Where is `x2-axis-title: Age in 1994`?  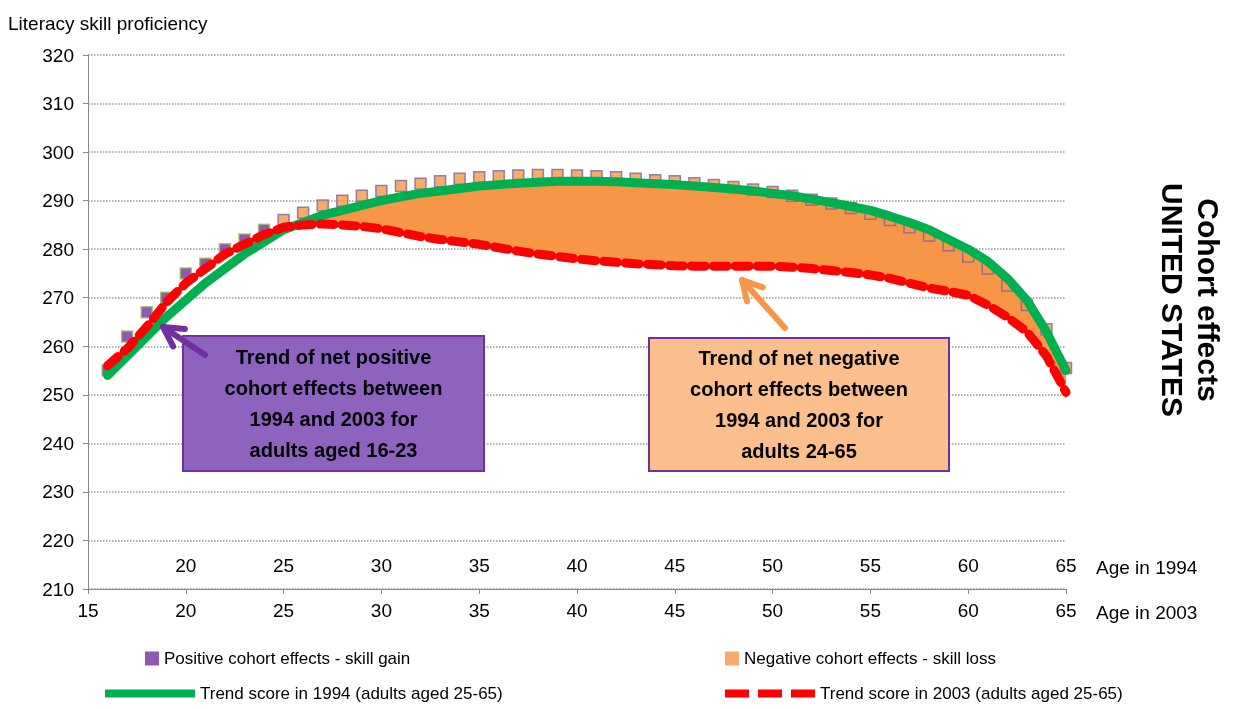
x2-axis-title: Age in 1994 is located at coordinates (1147, 567).